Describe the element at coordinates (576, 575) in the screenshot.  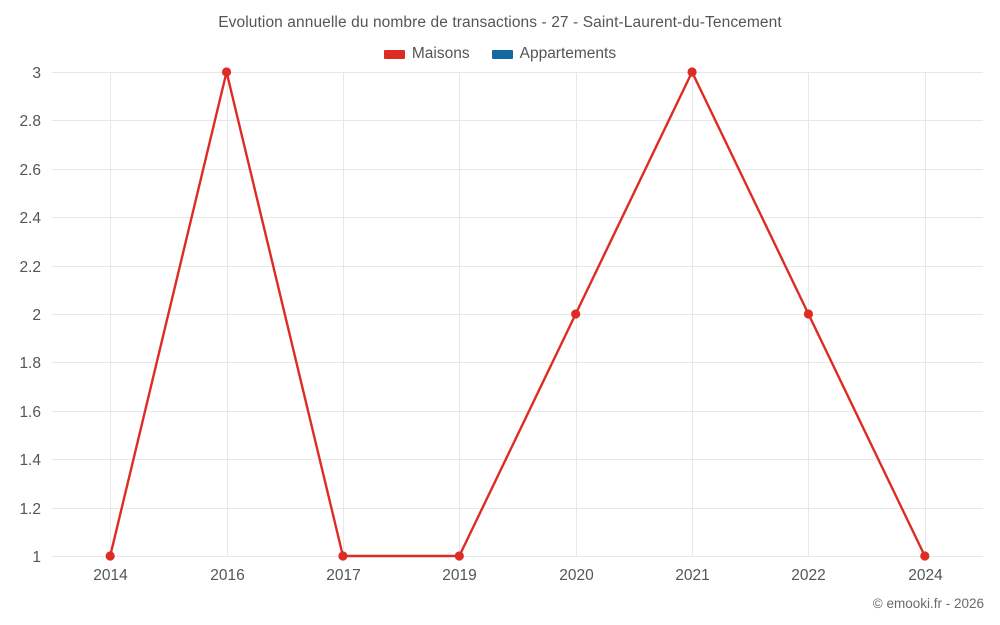
I see `x-axis-tick-label: 2020` at that location.